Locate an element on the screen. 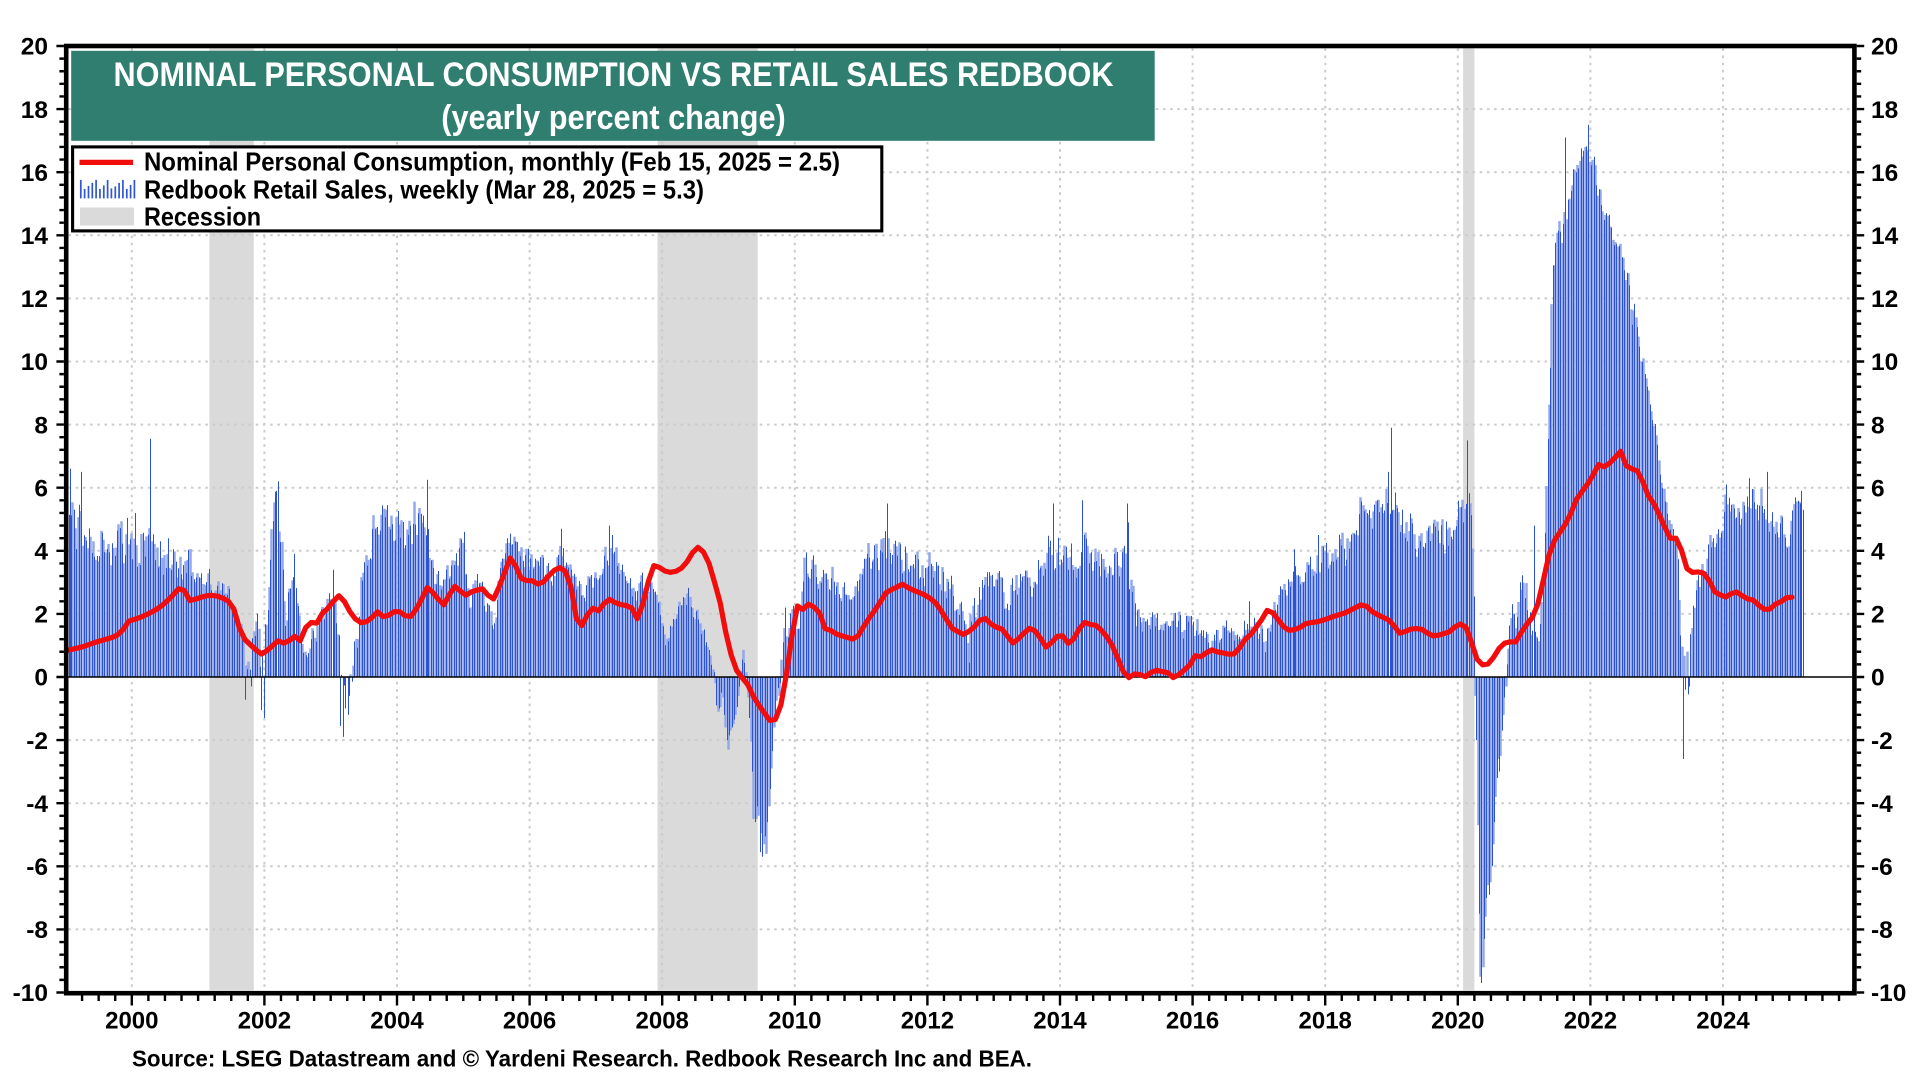 This screenshot has height=1080, width=1920. svg-text: 2000 is located at coordinates (131, 1021).